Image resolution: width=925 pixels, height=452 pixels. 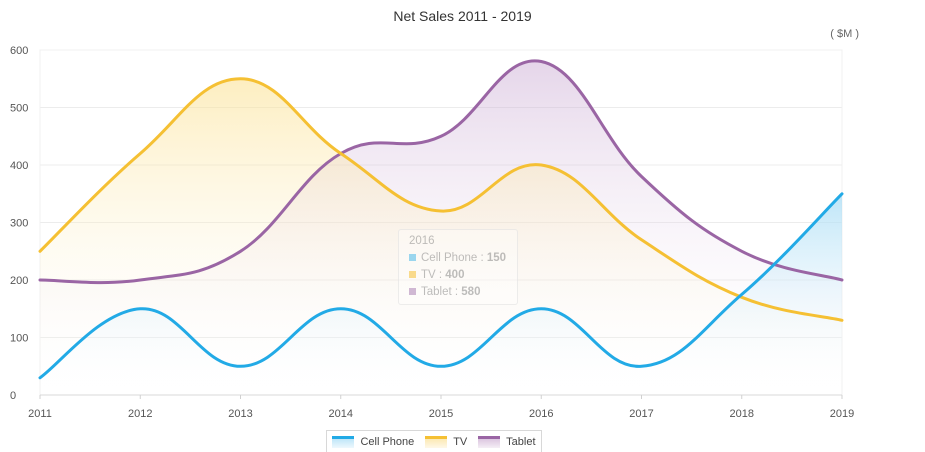 I want to click on y-tick-label: 600, so click(x=19, y=51).